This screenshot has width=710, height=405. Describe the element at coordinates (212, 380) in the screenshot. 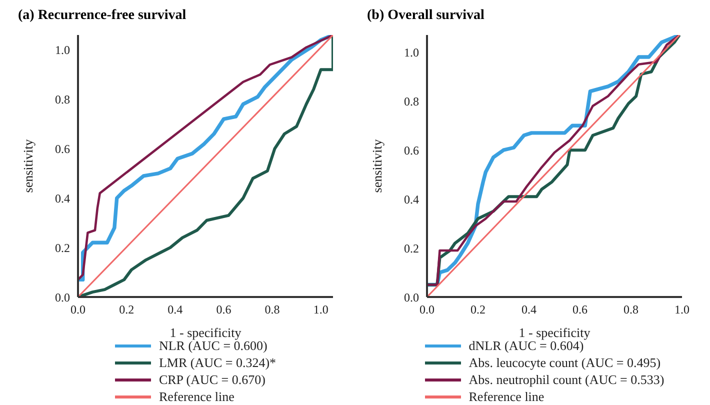

I see `legend-label: CRP (AUC = 0.670)` at that location.